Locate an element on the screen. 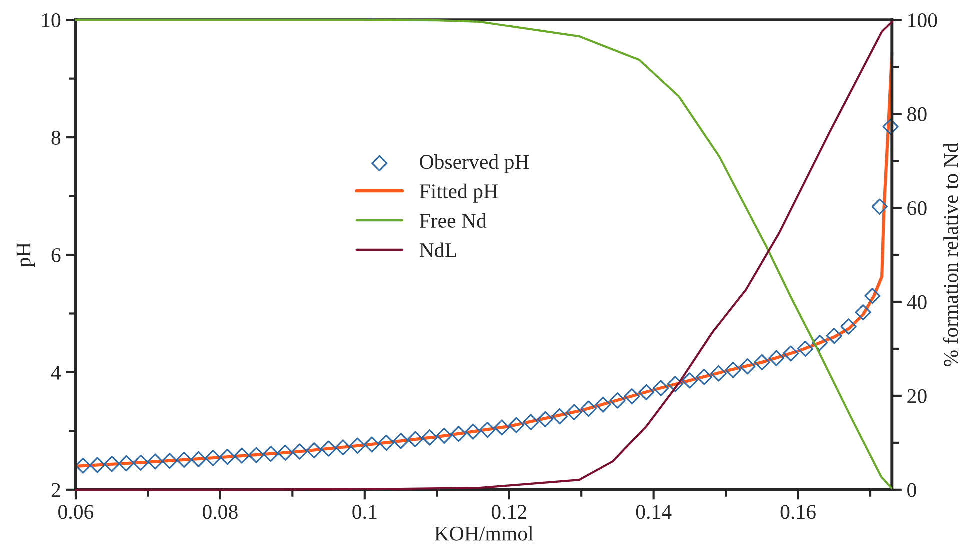  y2-tick-label: 20 is located at coordinates (917, 396).